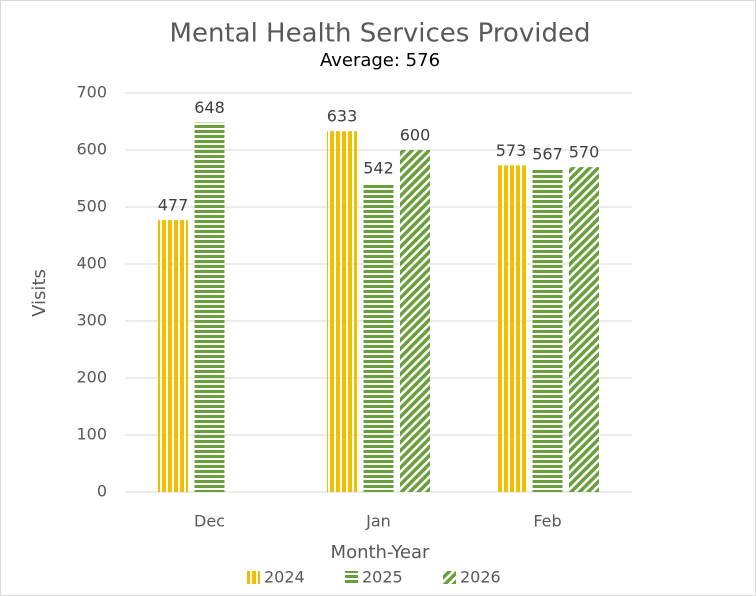 The height and width of the screenshot is (596, 756). Describe the element at coordinates (102, 491) in the screenshot. I see `y-tick-label: 0` at that location.